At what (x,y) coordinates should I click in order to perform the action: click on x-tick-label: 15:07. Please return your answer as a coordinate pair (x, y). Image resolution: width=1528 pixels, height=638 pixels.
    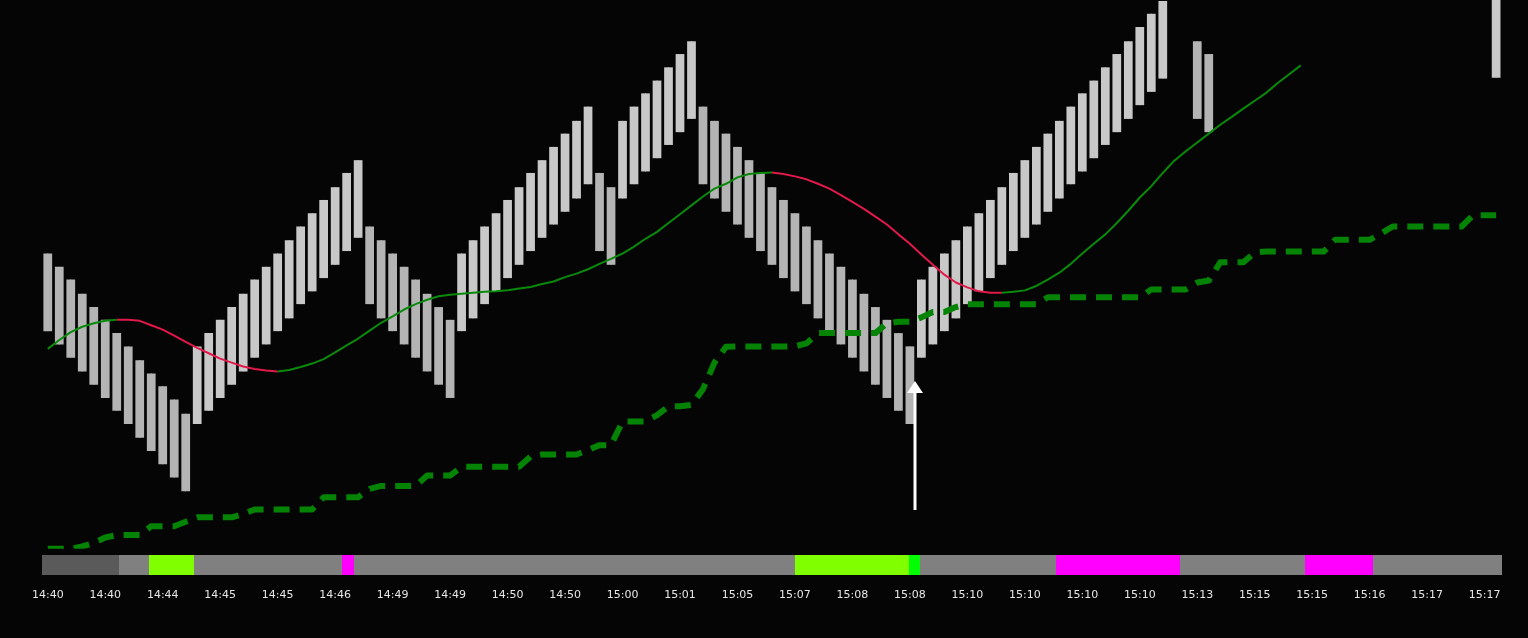
    Looking at the image, I should click on (795, 595).